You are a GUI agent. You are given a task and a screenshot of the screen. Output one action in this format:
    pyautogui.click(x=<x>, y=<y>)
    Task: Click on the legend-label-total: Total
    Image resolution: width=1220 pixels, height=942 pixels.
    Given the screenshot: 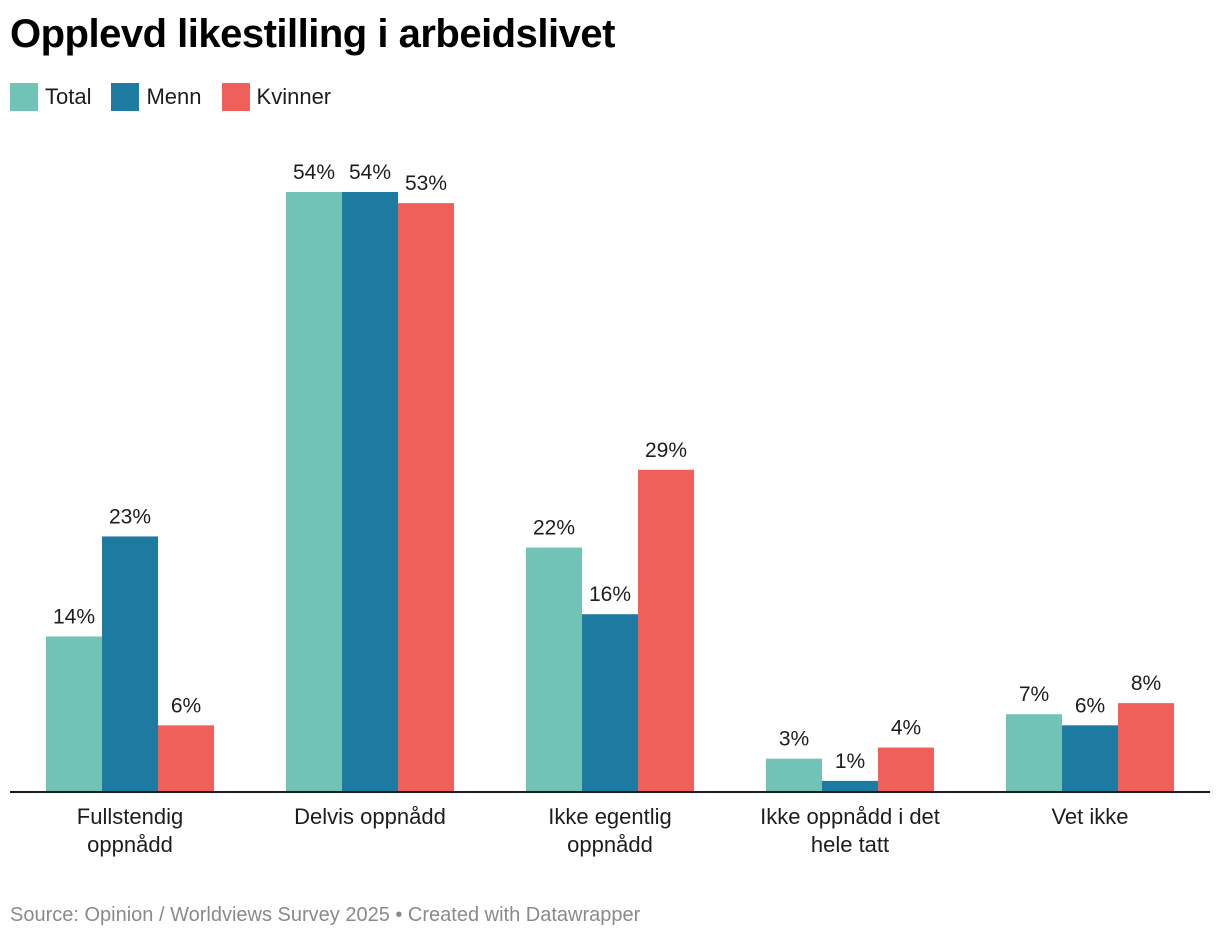 What is the action you would take?
    pyautogui.click(x=68, y=96)
    